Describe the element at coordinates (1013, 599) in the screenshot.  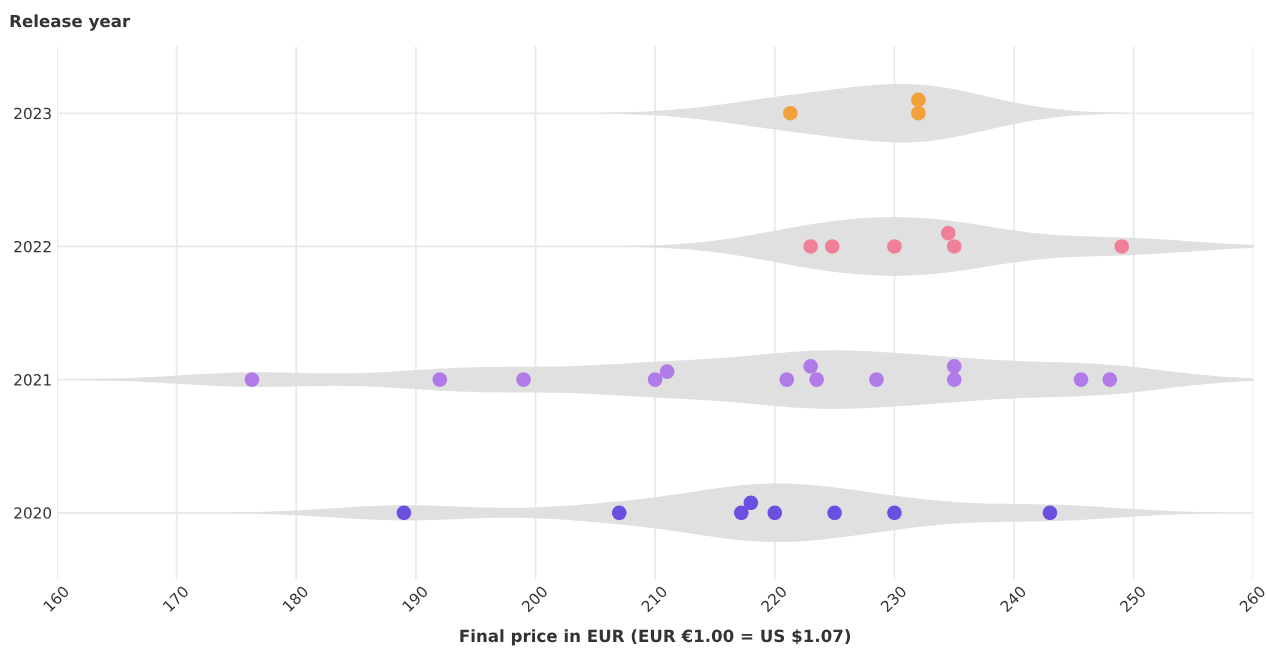
I see `x-tick-label: 240` at that location.